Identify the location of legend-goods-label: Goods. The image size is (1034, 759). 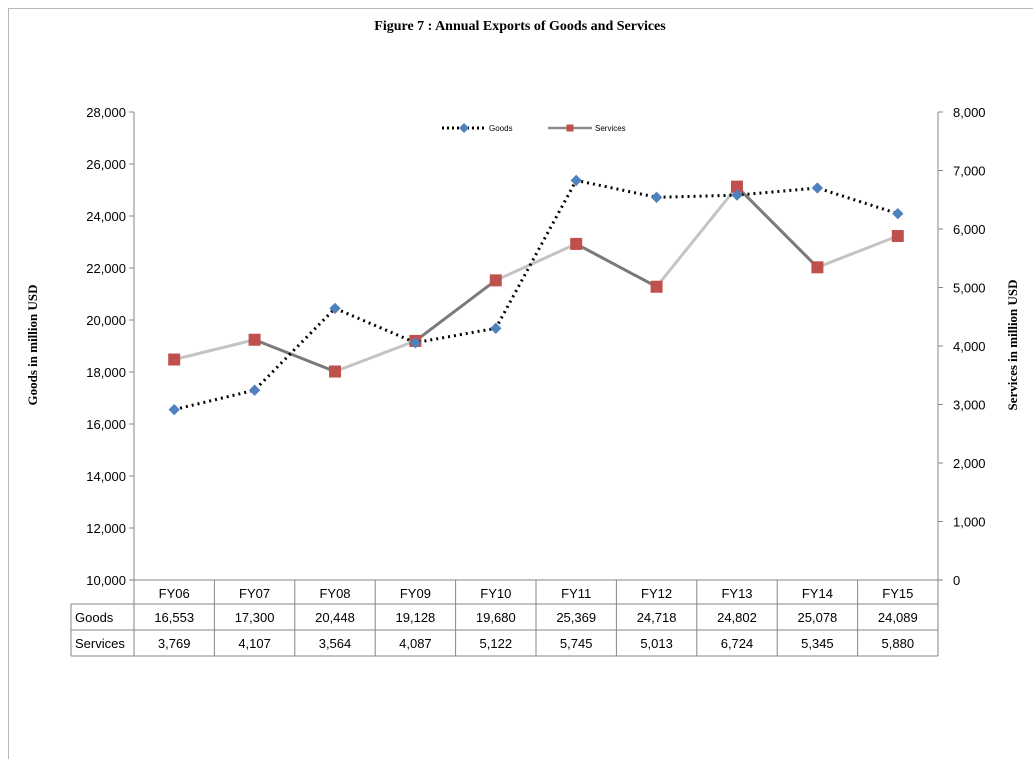
(501, 128).